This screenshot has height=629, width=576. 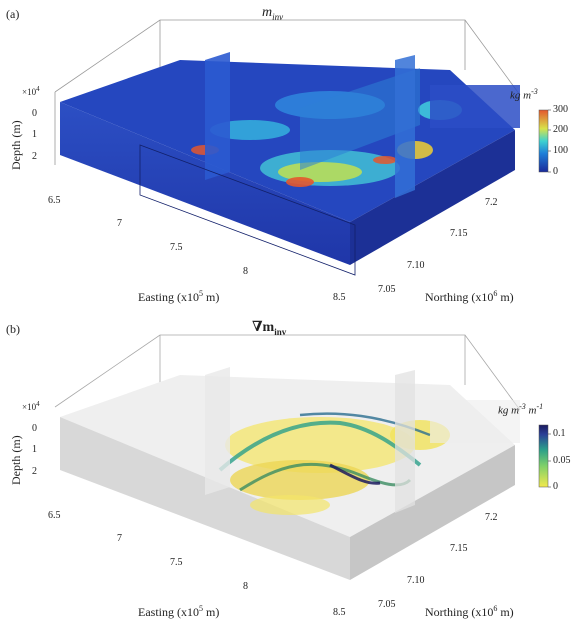 What do you see at coordinates (521, 409) in the screenshot?
I see `colorbar-unit: kg m-3 m-1` at bounding box center [521, 409].